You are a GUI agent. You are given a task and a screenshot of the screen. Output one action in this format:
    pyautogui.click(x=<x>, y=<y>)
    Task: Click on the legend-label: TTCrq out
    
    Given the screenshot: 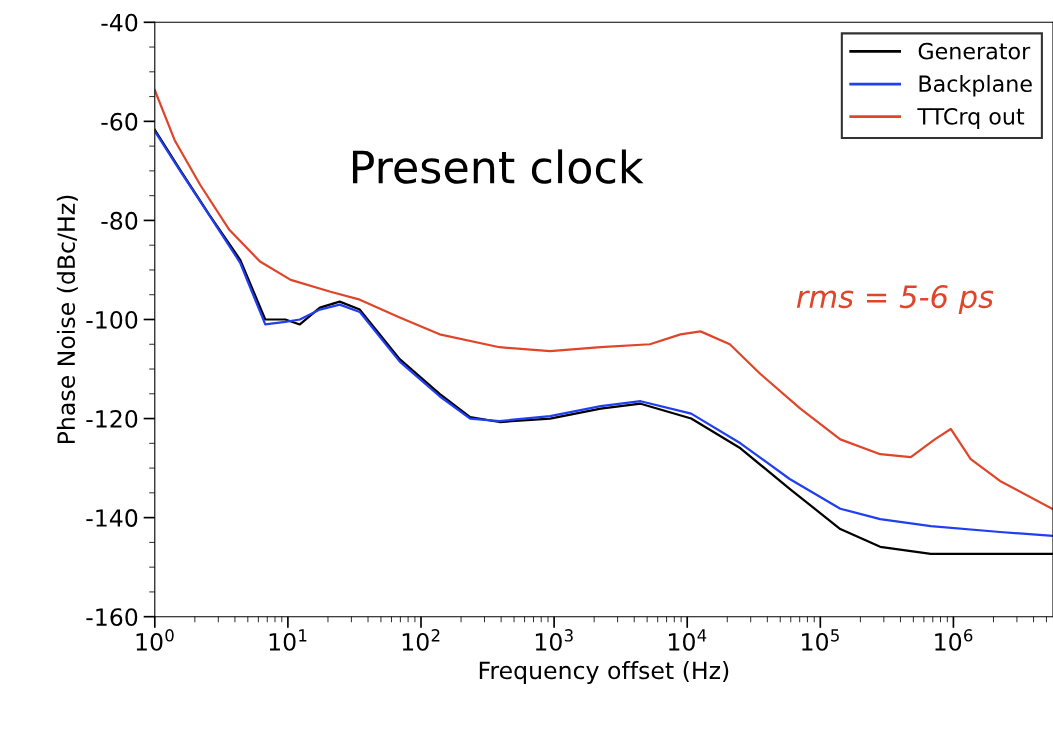 What is the action you would take?
    pyautogui.click(x=971, y=118)
    